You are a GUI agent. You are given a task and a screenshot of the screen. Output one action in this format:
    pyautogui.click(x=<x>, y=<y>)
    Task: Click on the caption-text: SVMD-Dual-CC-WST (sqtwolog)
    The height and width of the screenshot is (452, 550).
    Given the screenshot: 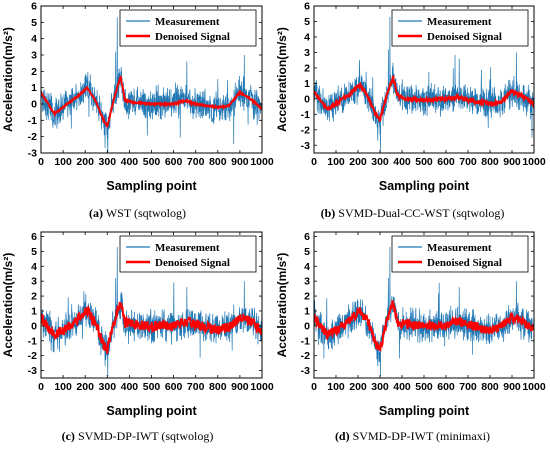 What is the action you would take?
    pyautogui.click(x=420, y=213)
    